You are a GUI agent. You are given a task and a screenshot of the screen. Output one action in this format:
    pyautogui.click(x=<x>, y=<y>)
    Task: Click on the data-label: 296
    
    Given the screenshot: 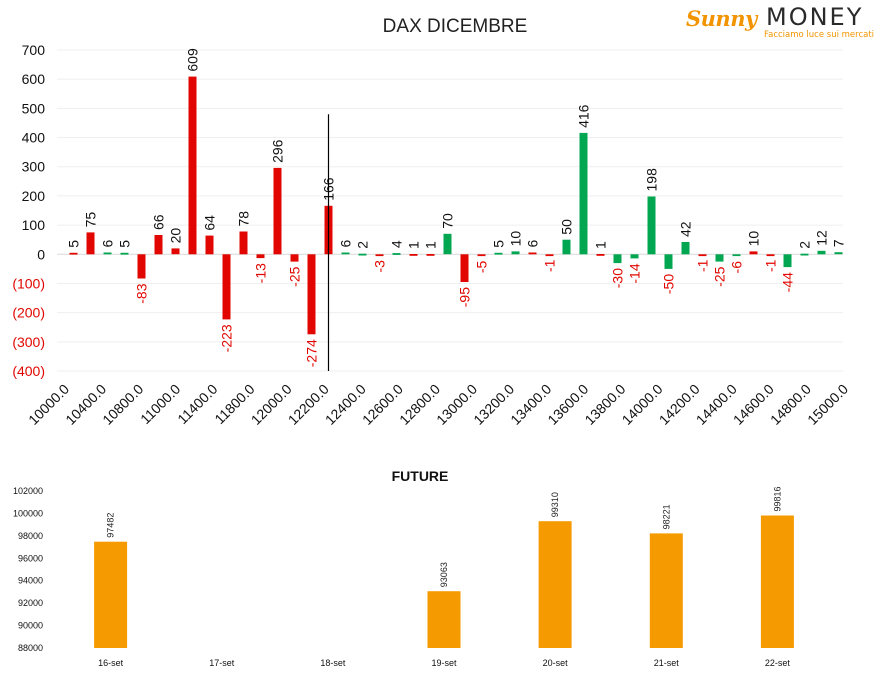 What is the action you would take?
    pyautogui.click(x=278, y=151)
    